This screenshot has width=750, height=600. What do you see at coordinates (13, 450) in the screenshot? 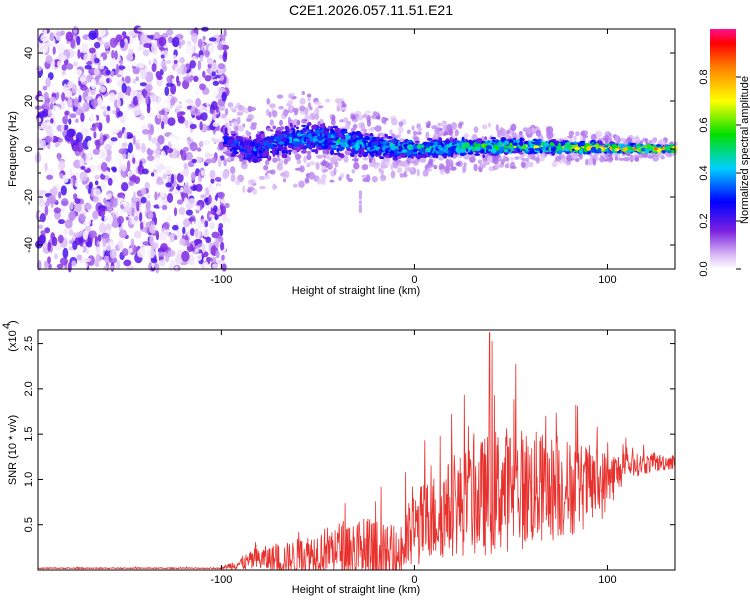
I see `snr-y-axis-title: SNR (10 * v/v)` at bounding box center [13, 450].